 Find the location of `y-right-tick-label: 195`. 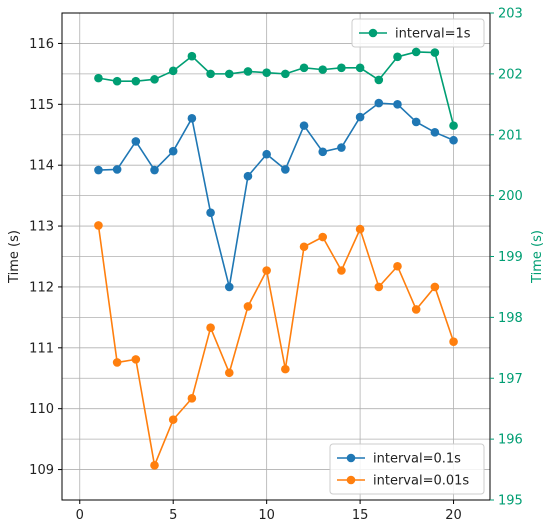

y-right-tick-label: 195 is located at coordinates (510, 501).